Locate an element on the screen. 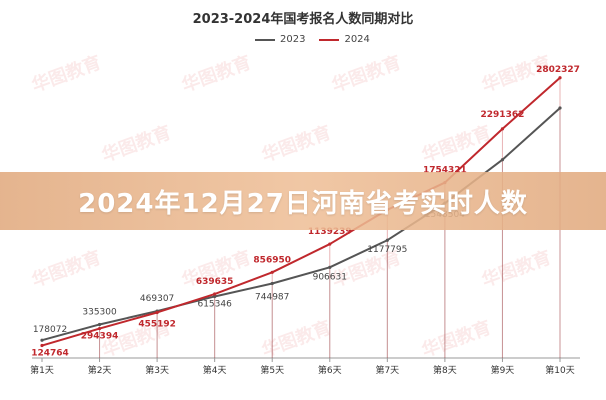  data-label-2024: 1139239 is located at coordinates (330, 232).